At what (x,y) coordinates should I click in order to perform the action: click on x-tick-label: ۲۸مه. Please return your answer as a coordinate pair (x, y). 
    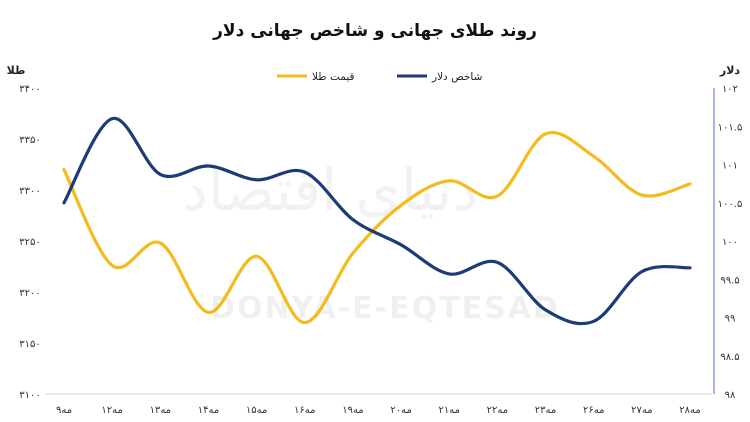
    Looking at the image, I should click on (689, 410).